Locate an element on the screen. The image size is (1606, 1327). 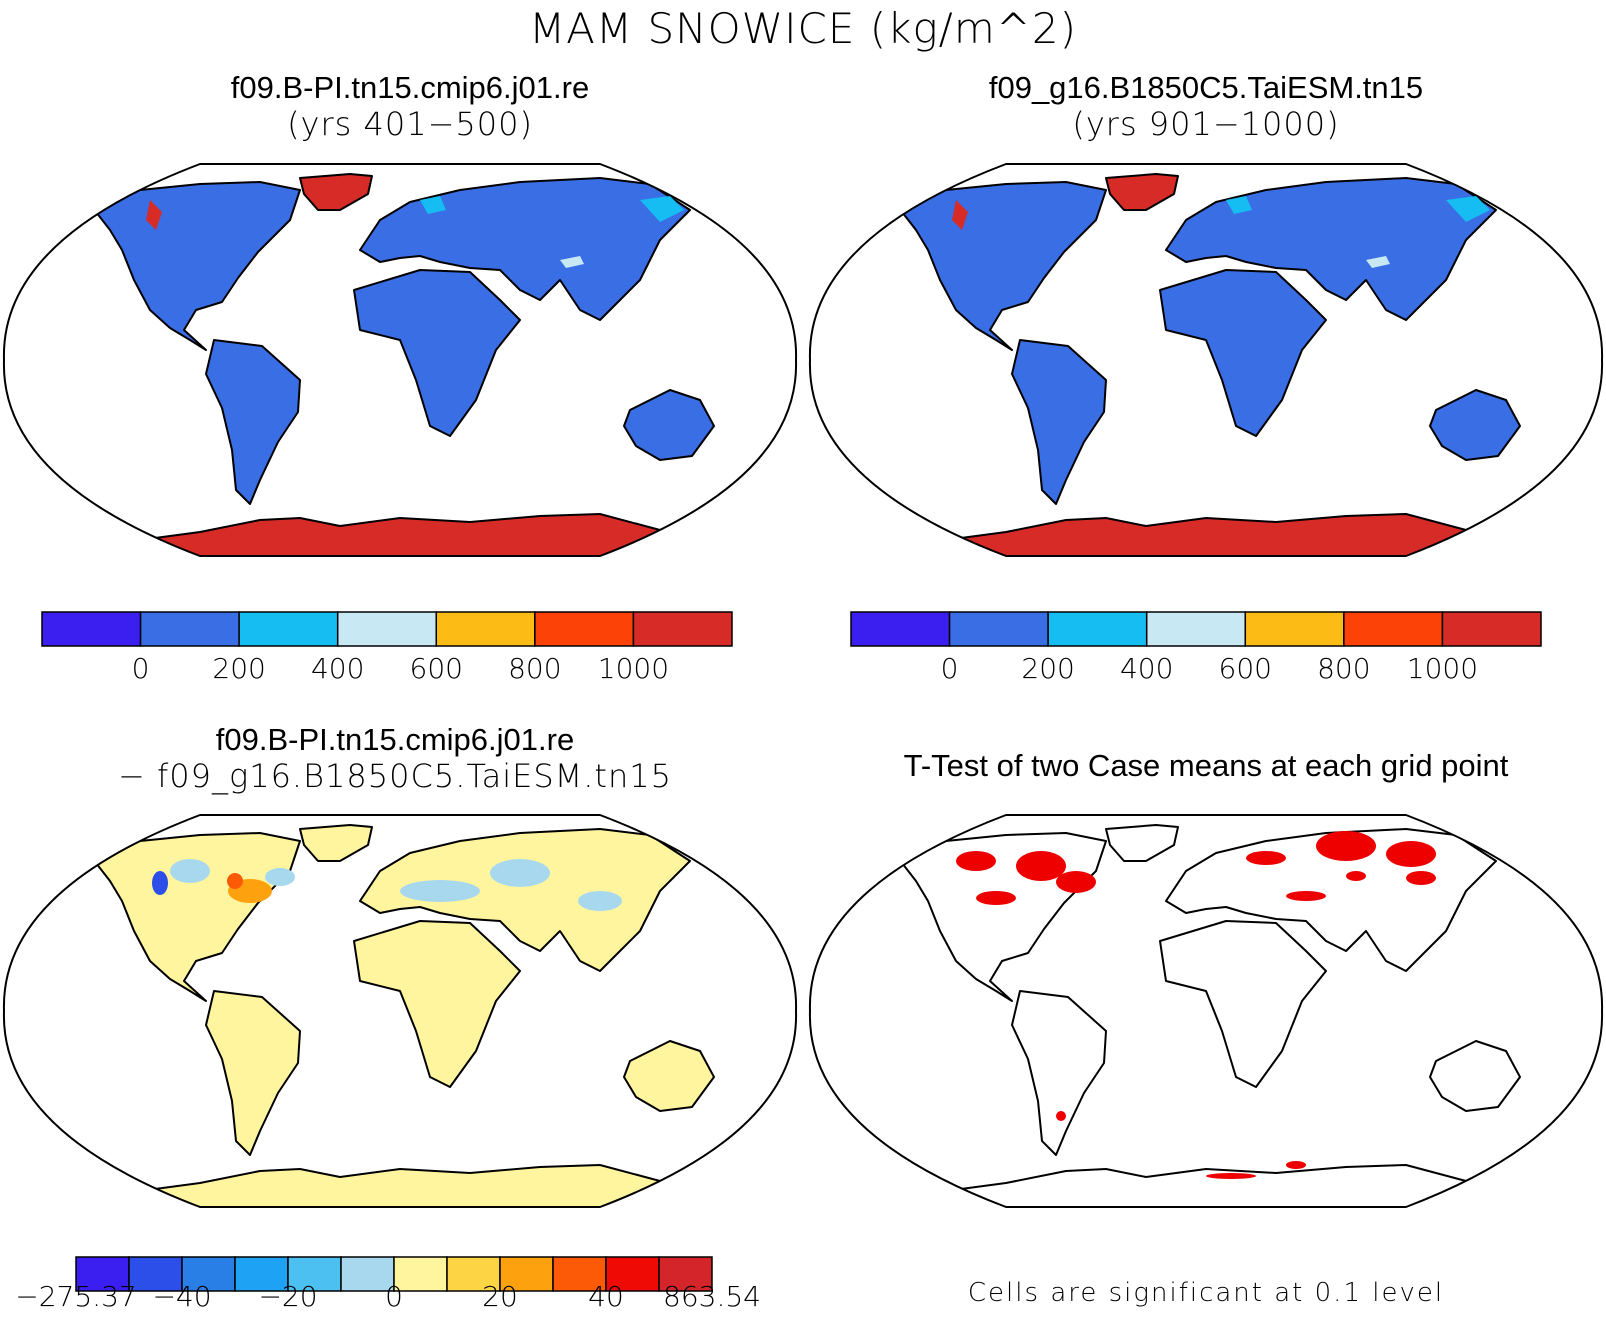
panel1-colorbar-tick-label: 0 is located at coordinates (140, 668).